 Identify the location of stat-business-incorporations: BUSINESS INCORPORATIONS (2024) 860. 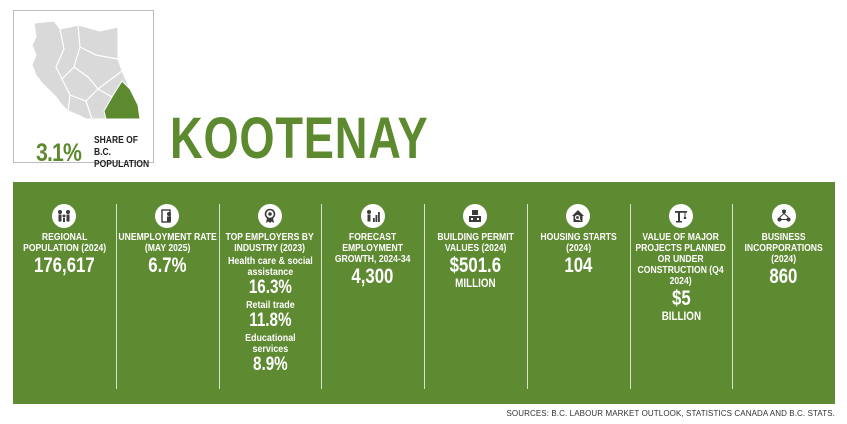
(783, 293).